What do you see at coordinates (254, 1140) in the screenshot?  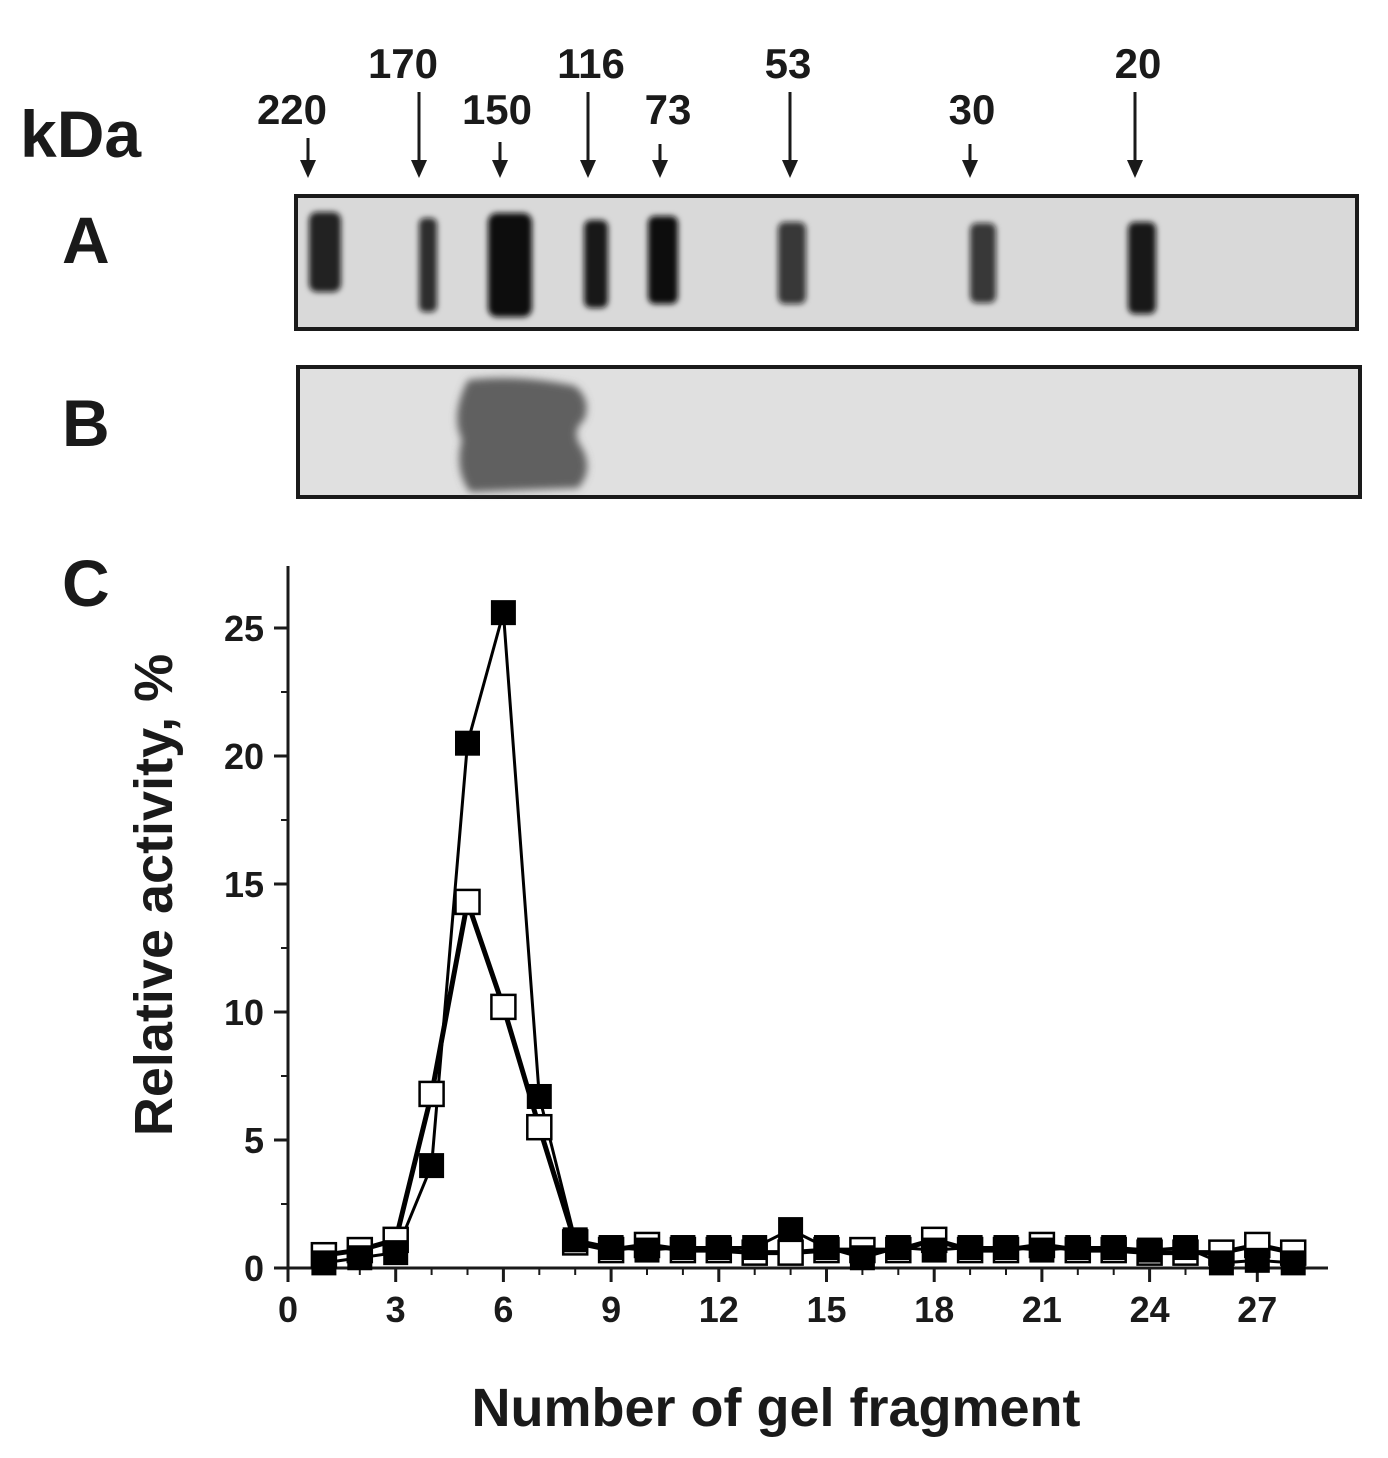 I see `y-tick-label: 5` at bounding box center [254, 1140].